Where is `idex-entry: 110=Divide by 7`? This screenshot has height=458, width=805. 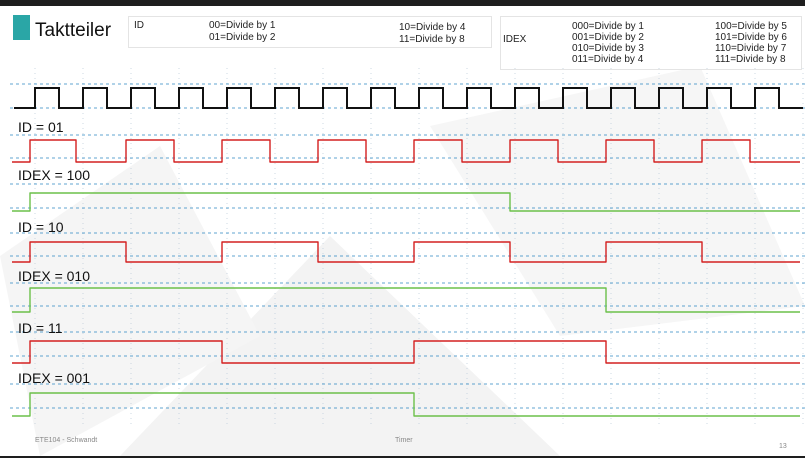
idex-entry: 110=Divide by 7 is located at coordinates (751, 48).